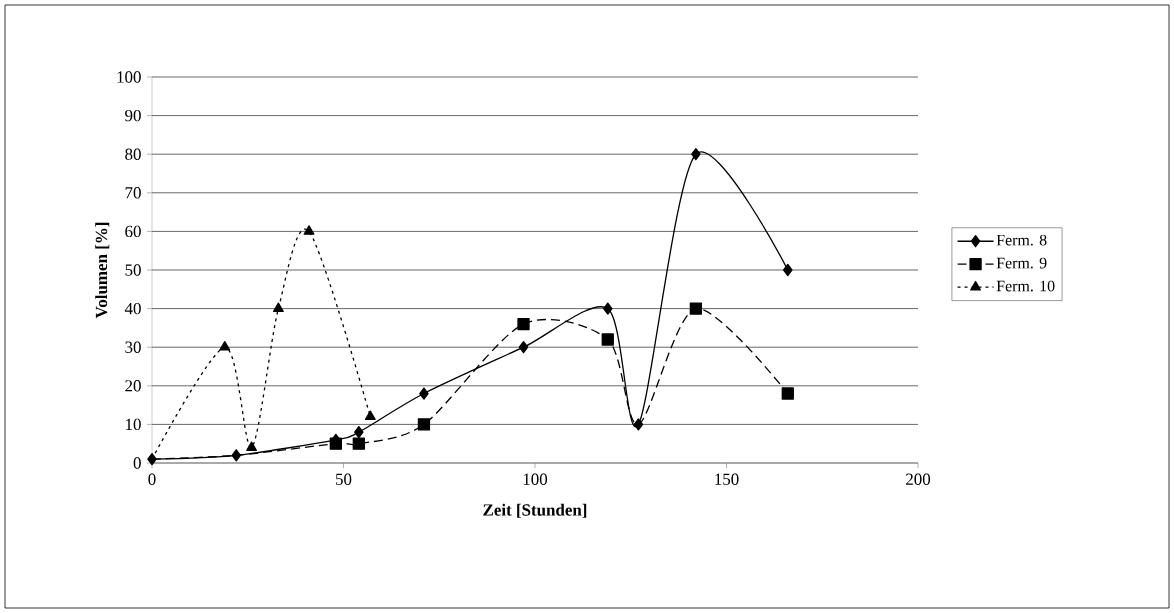 The height and width of the screenshot is (613, 1174). What do you see at coordinates (133, 154) in the screenshot?
I see `y-tick-label: 80` at bounding box center [133, 154].